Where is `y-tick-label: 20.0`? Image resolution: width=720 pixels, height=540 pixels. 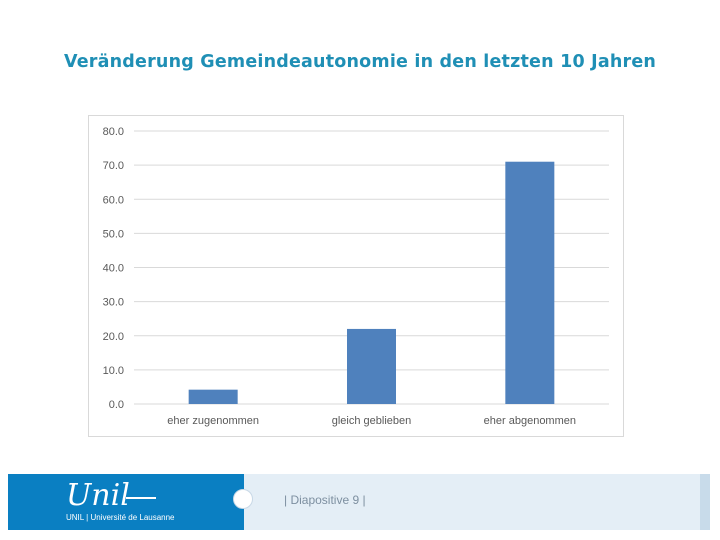
y-tick-label: 20.0 is located at coordinates (113, 337).